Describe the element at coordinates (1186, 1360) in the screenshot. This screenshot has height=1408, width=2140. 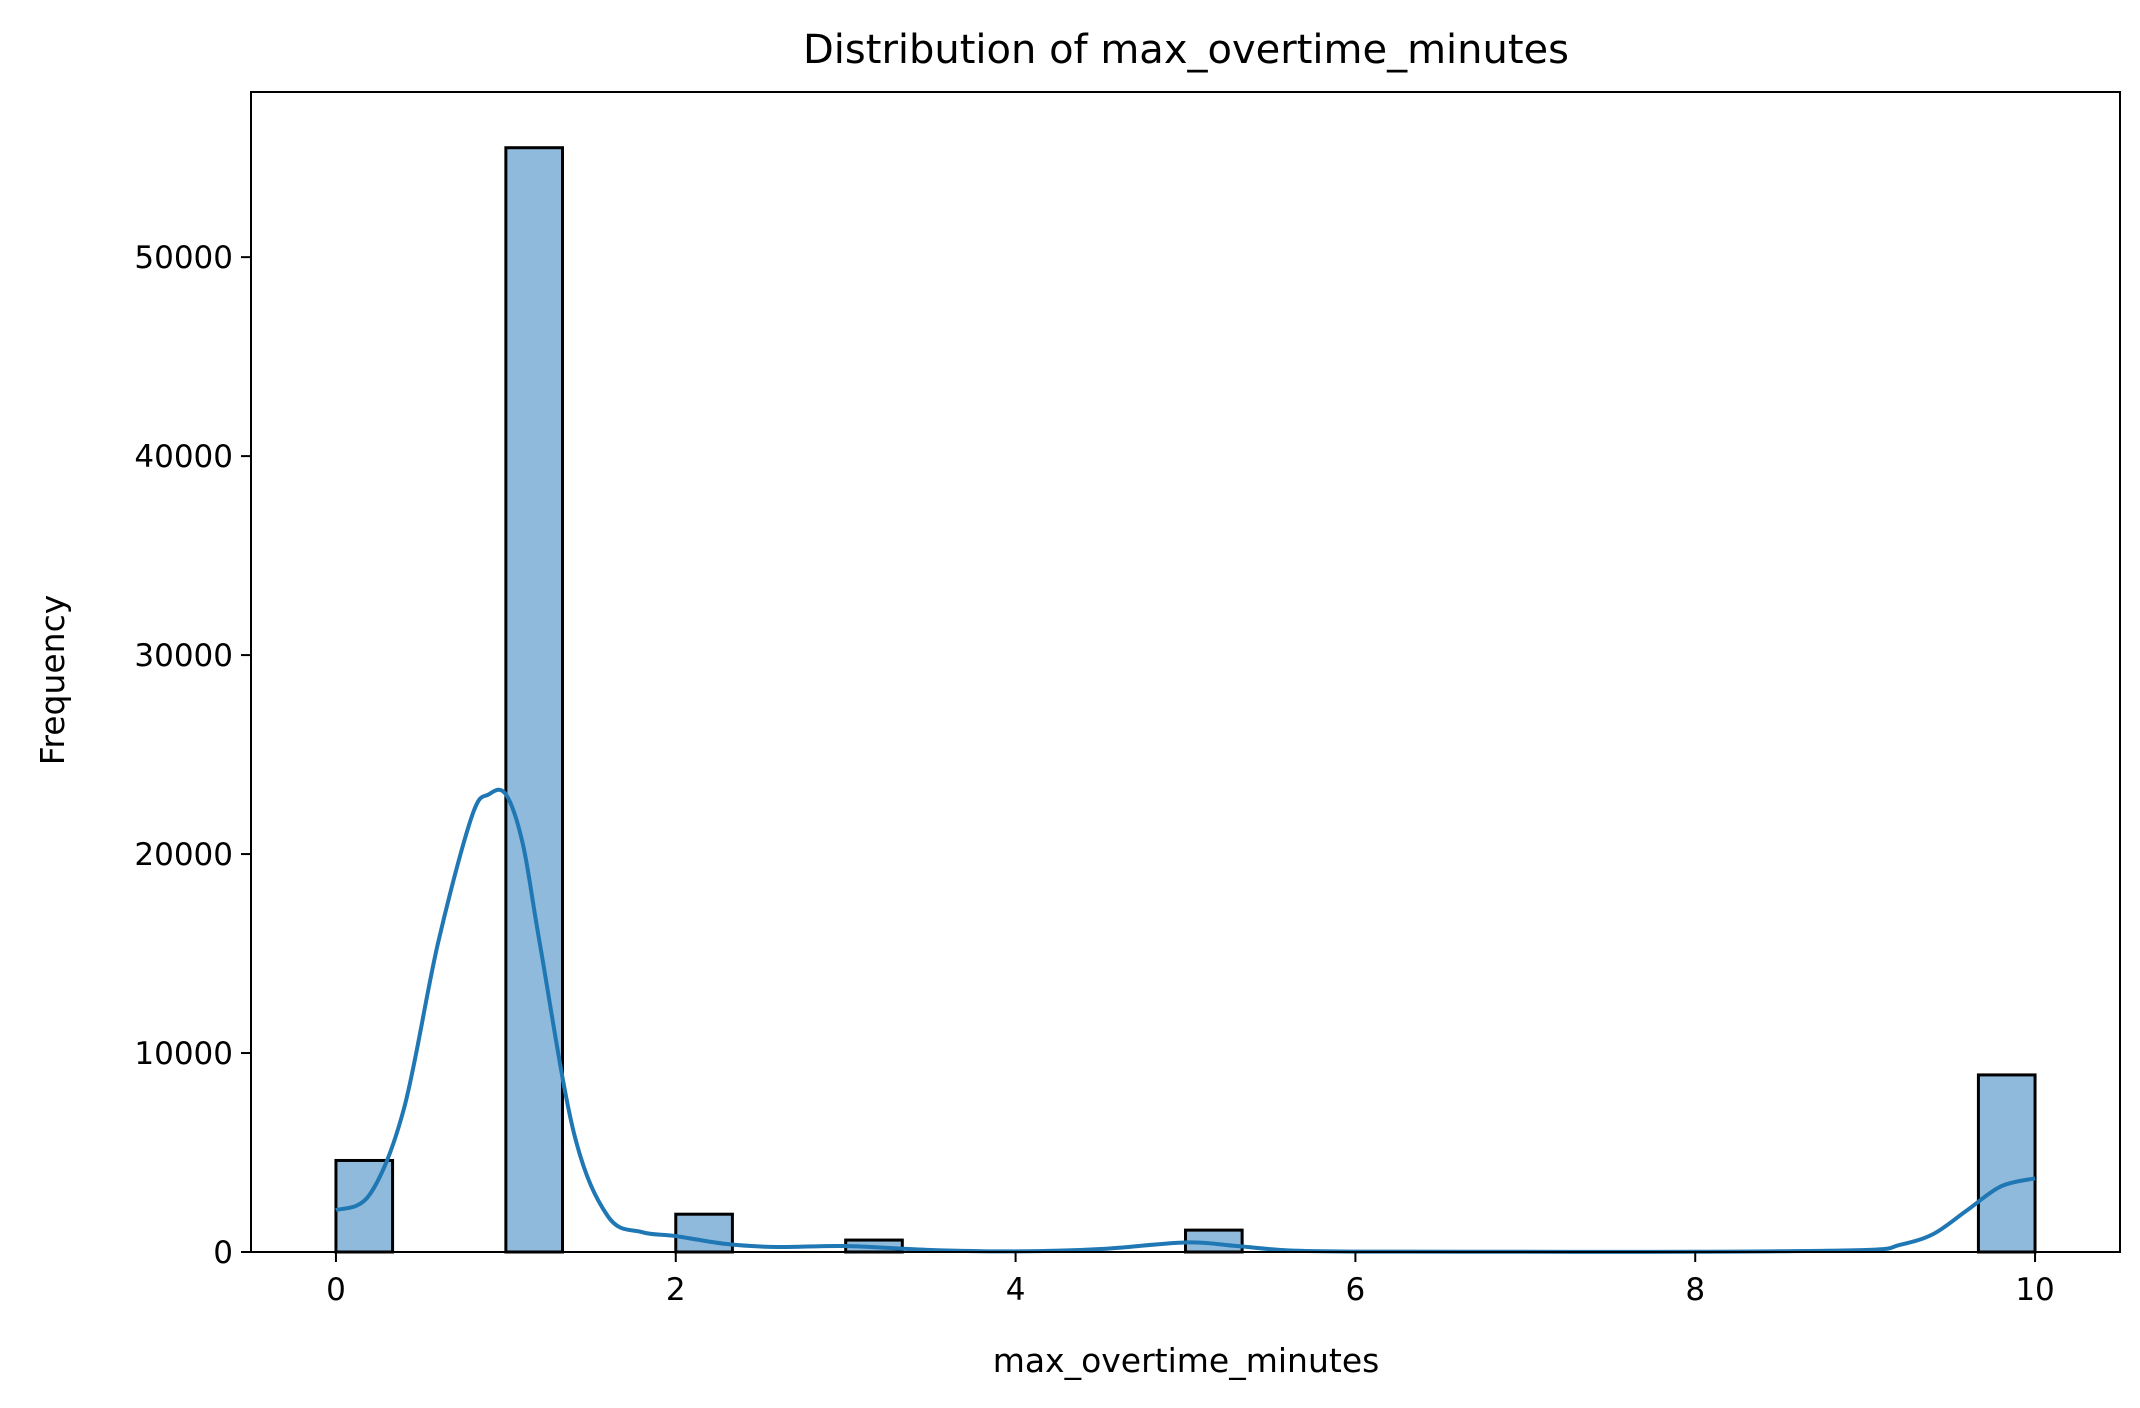
I see `x-axis-label: max_overtime_minutes` at that location.